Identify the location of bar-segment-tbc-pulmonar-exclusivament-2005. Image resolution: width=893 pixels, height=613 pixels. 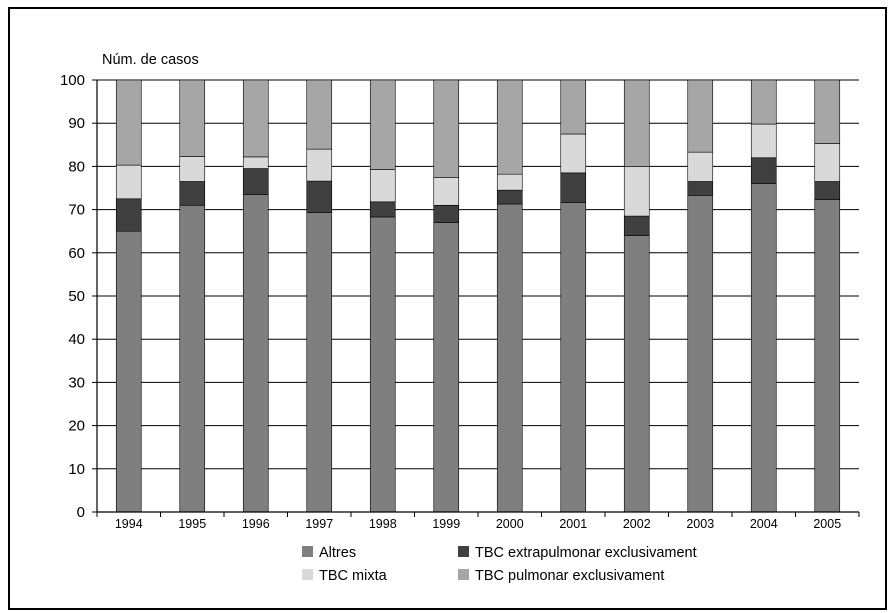
(827, 111).